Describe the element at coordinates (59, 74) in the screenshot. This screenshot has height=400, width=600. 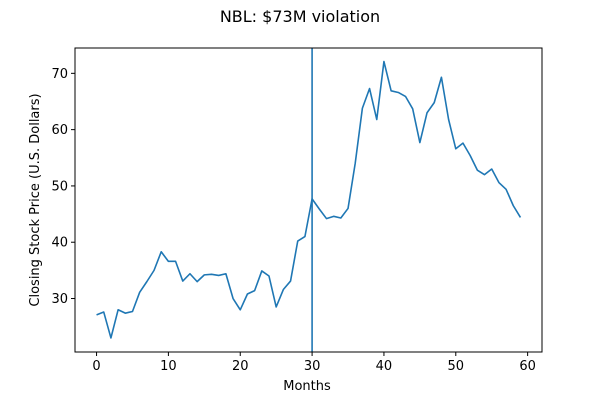
I see `y-tick-label: 70` at that location.